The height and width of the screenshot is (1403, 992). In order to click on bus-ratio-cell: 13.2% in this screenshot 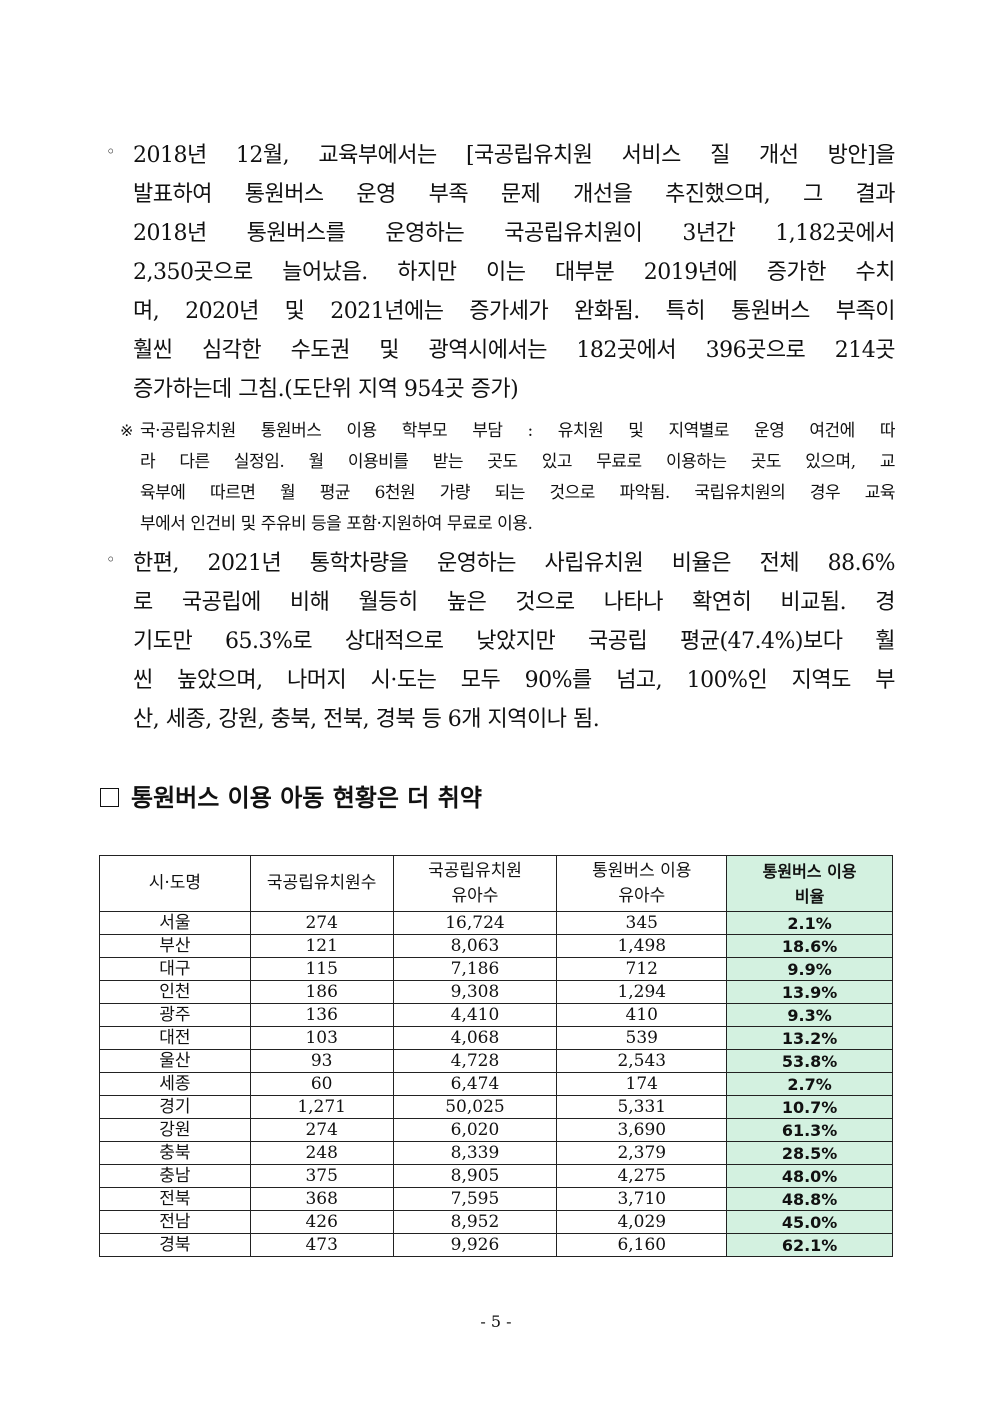, I will do `click(809, 1038)`.